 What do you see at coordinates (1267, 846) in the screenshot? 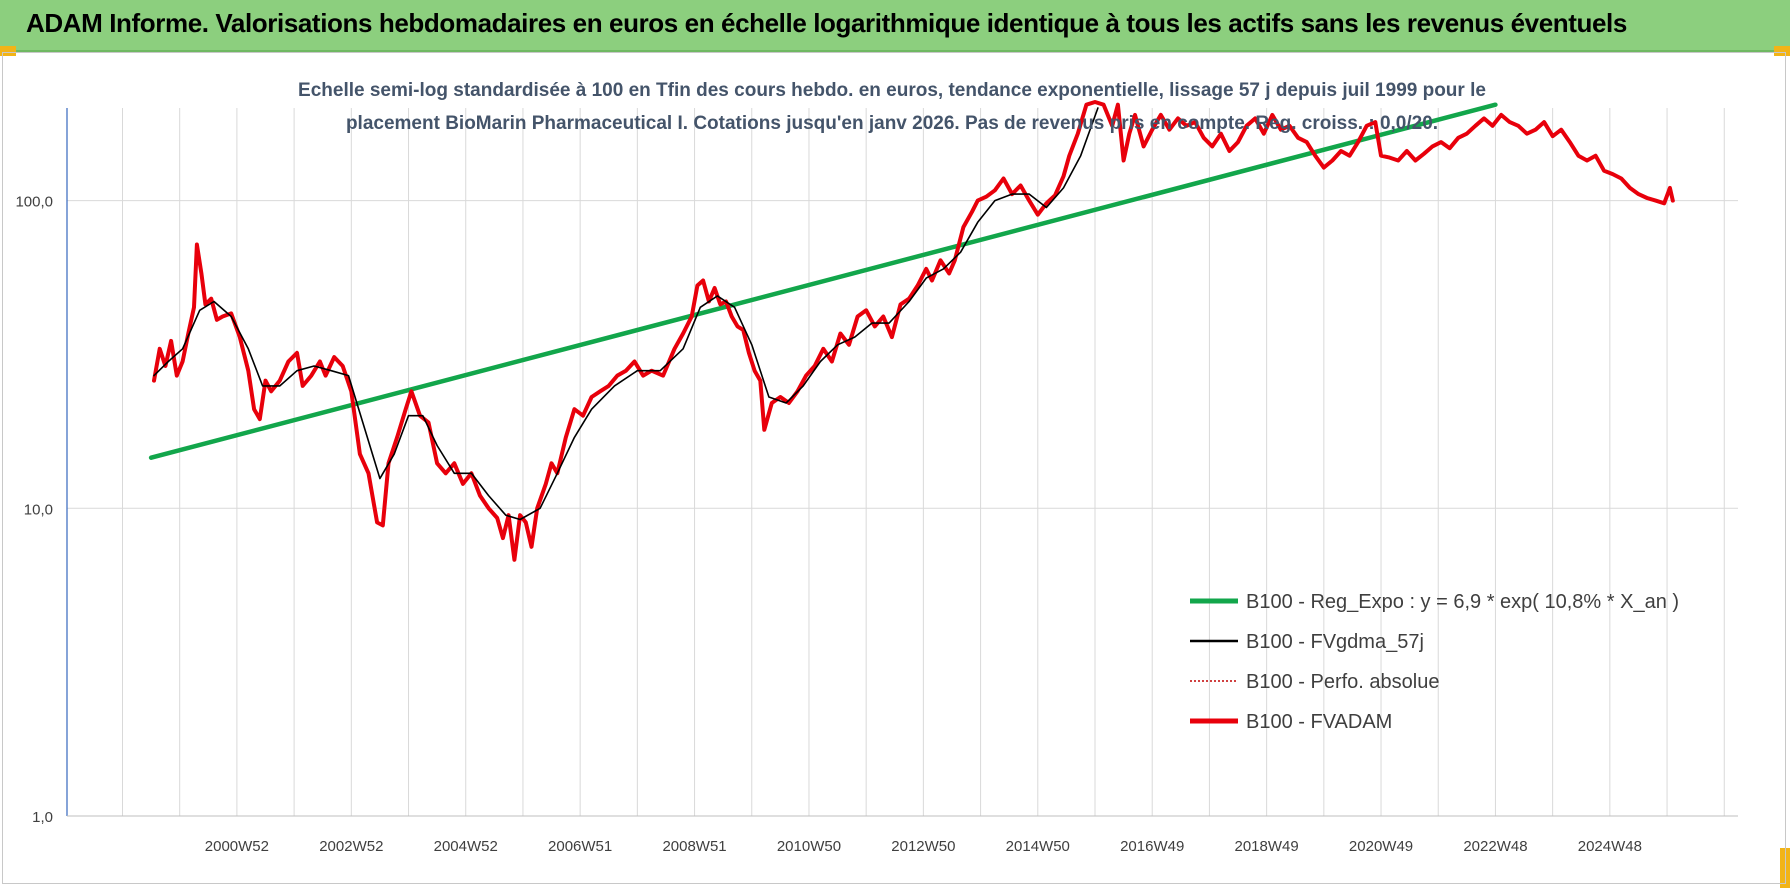
I see `x-tick-label: 2018W49` at bounding box center [1267, 846].